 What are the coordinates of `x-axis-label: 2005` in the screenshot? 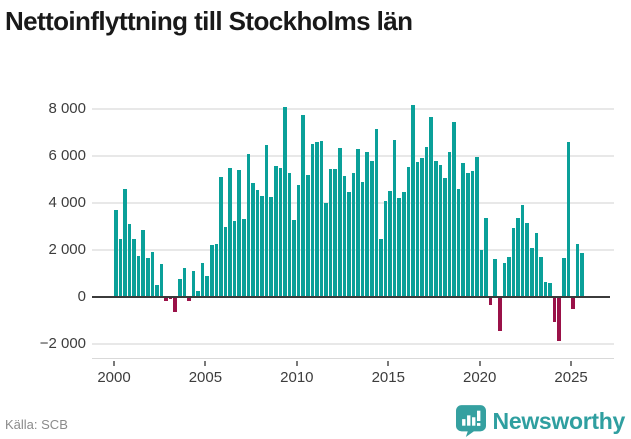 It's located at (205, 377).